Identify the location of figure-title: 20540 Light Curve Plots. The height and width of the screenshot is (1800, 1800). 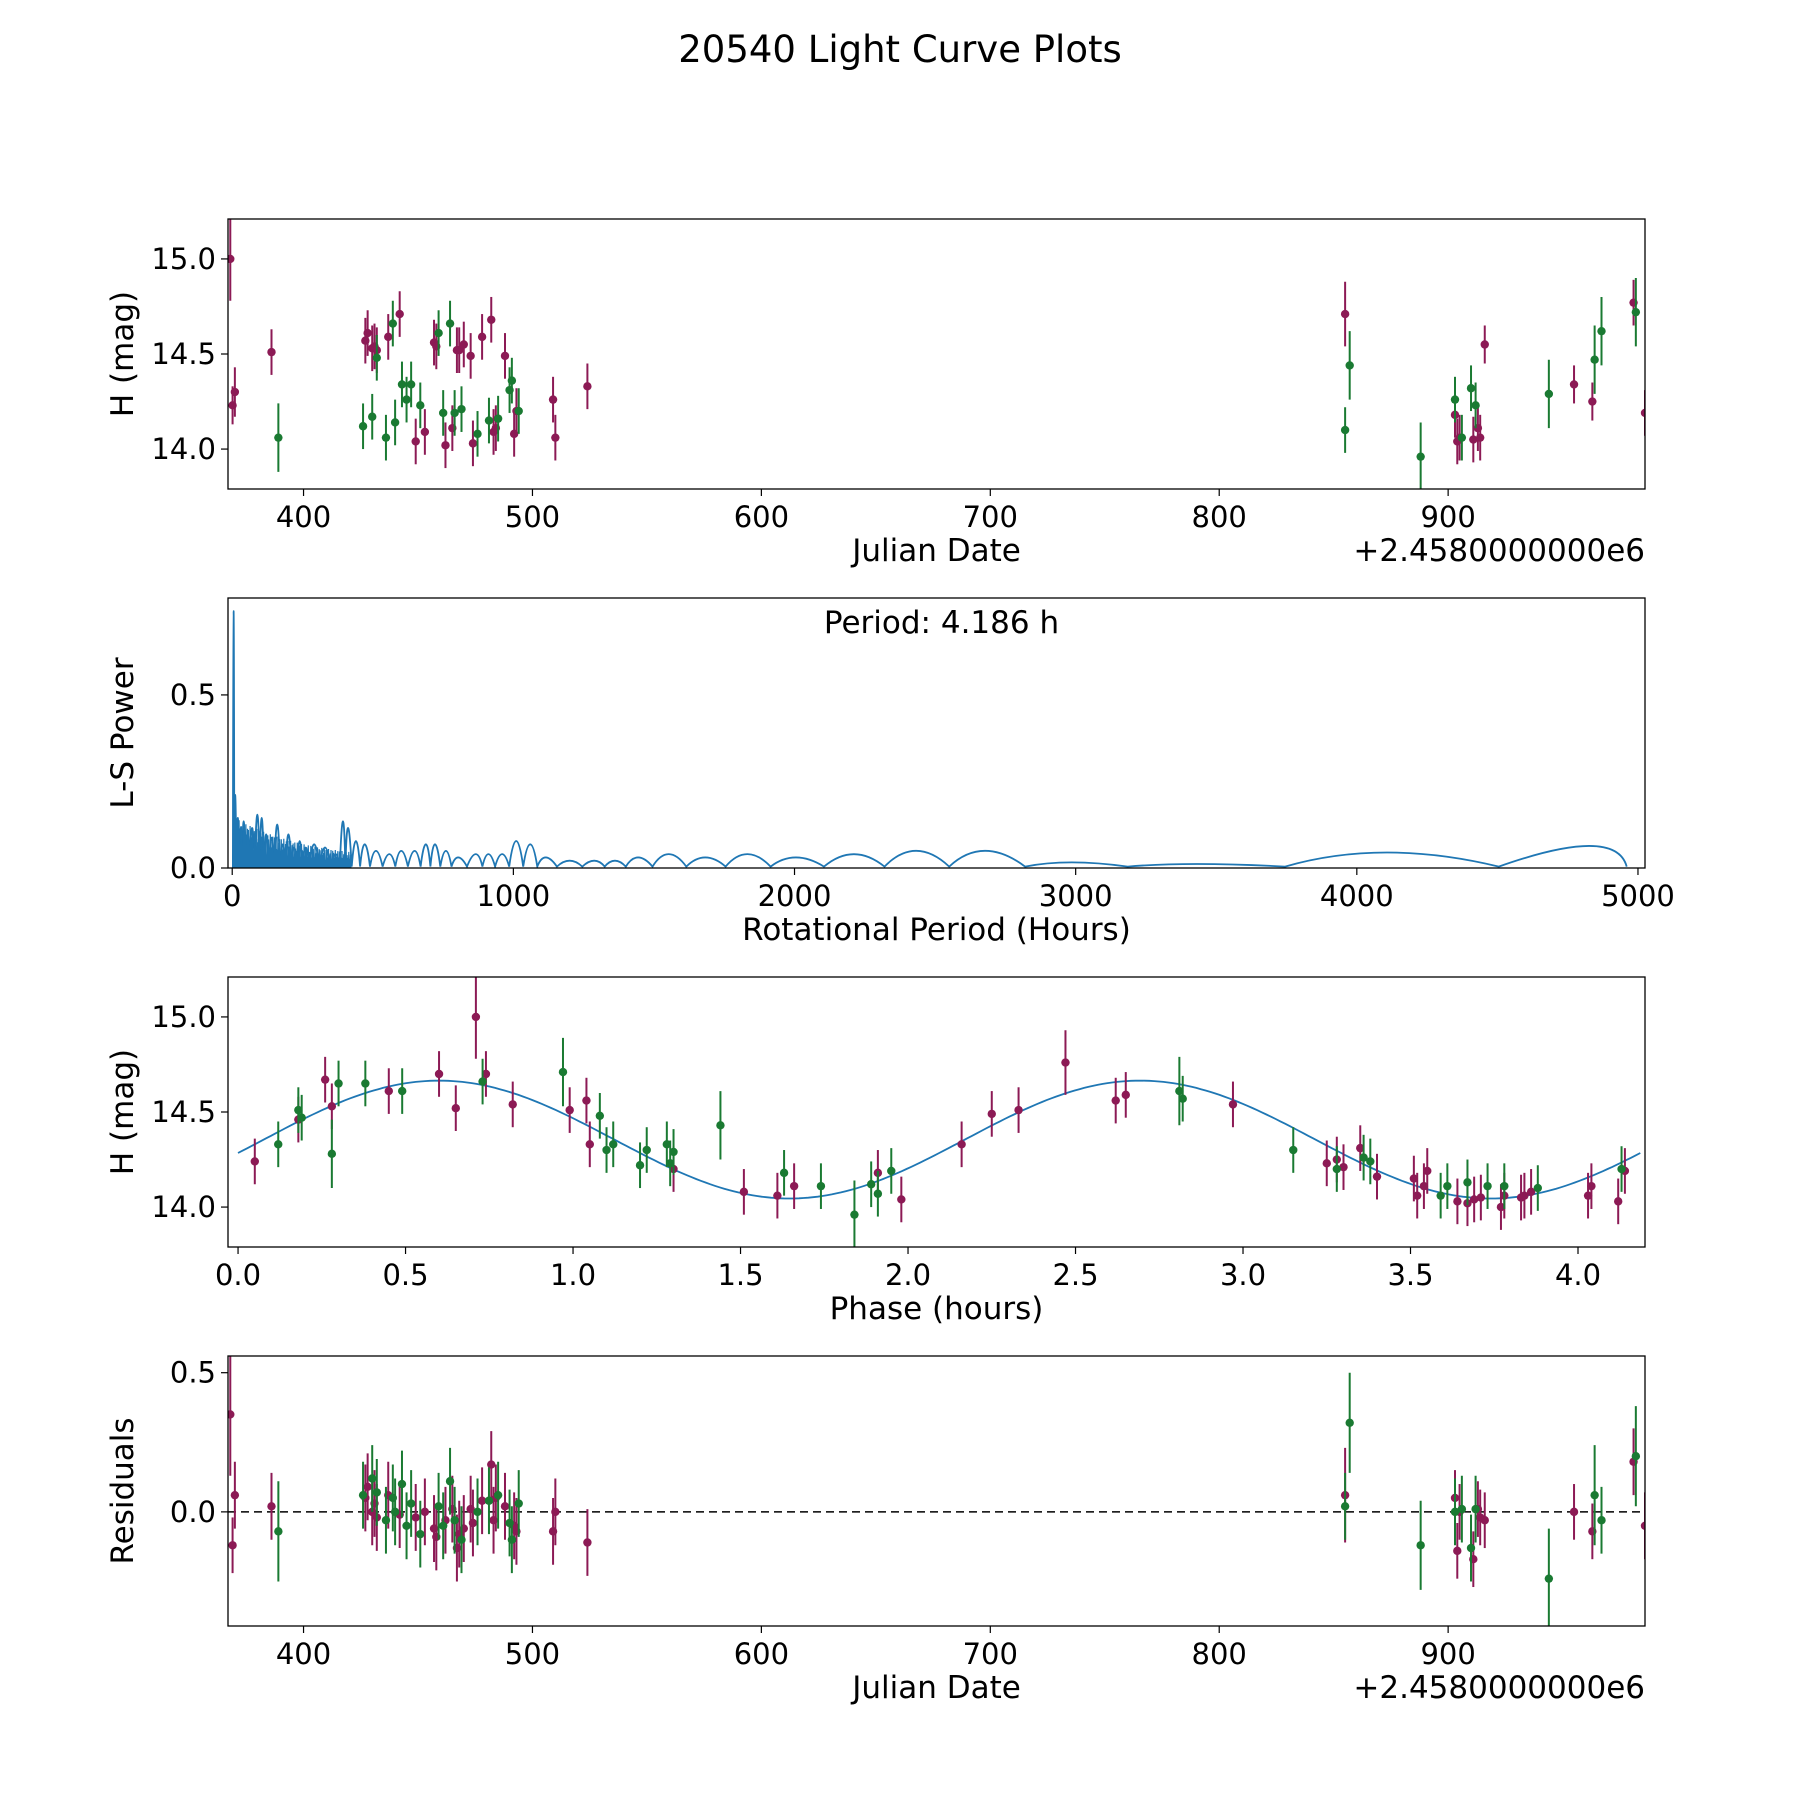
(900, 49).